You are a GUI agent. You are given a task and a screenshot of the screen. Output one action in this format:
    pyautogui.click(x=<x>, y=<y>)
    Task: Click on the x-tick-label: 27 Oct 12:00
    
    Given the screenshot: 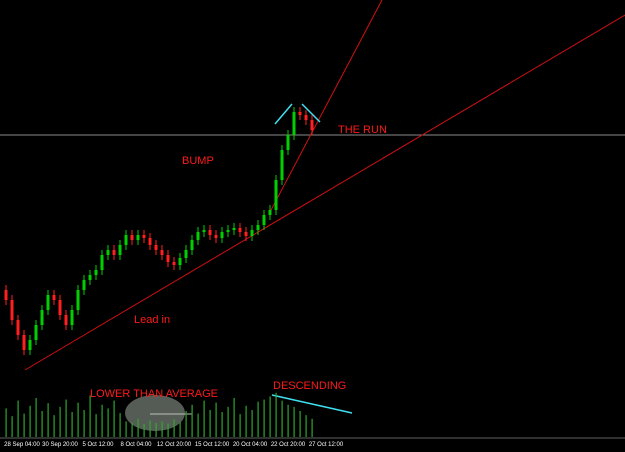 What is the action you would take?
    pyautogui.click(x=326, y=445)
    